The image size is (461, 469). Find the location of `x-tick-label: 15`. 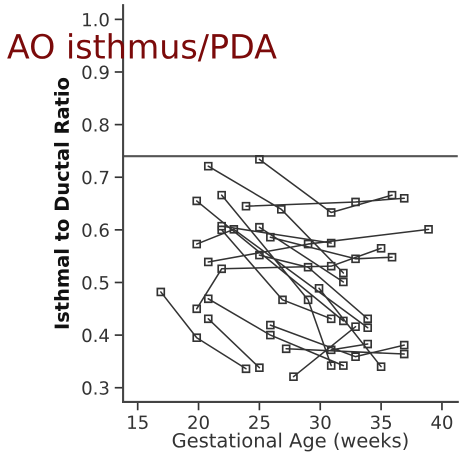

x-tick-label: 15 is located at coordinates (138, 423).